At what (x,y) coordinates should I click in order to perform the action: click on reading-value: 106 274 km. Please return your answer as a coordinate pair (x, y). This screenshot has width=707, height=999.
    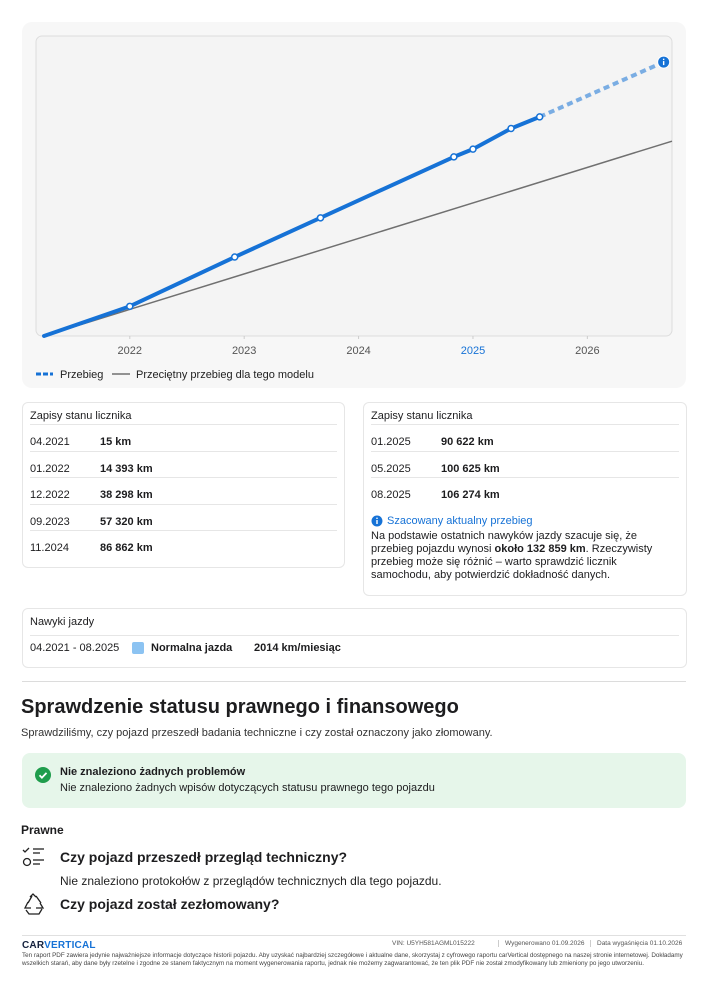
    Looking at the image, I should click on (470, 495).